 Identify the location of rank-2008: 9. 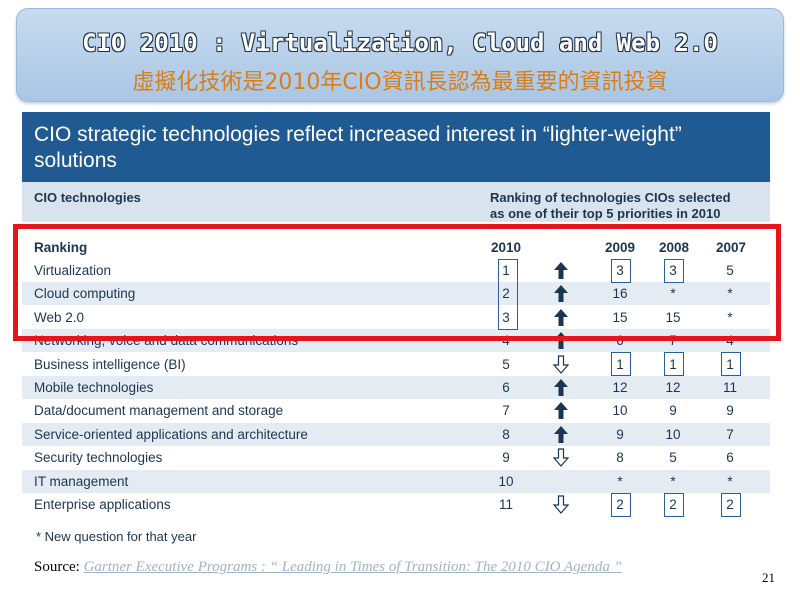
(673, 411).